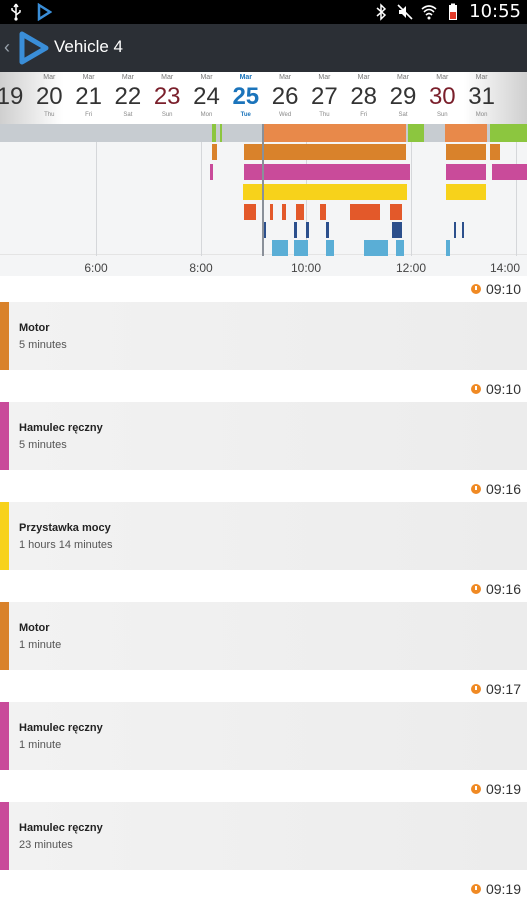  What do you see at coordinates (263, 190) in the screenshot?
I see `current-time-marker` at bounding box center [263, 190].